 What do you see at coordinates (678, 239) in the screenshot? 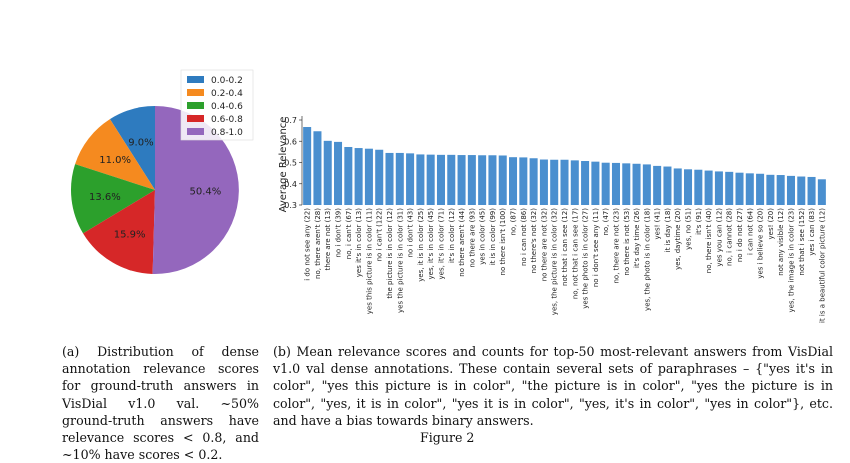
I see `x-tick-label: yes, daytime (20)` at bounding box center [678, 239].